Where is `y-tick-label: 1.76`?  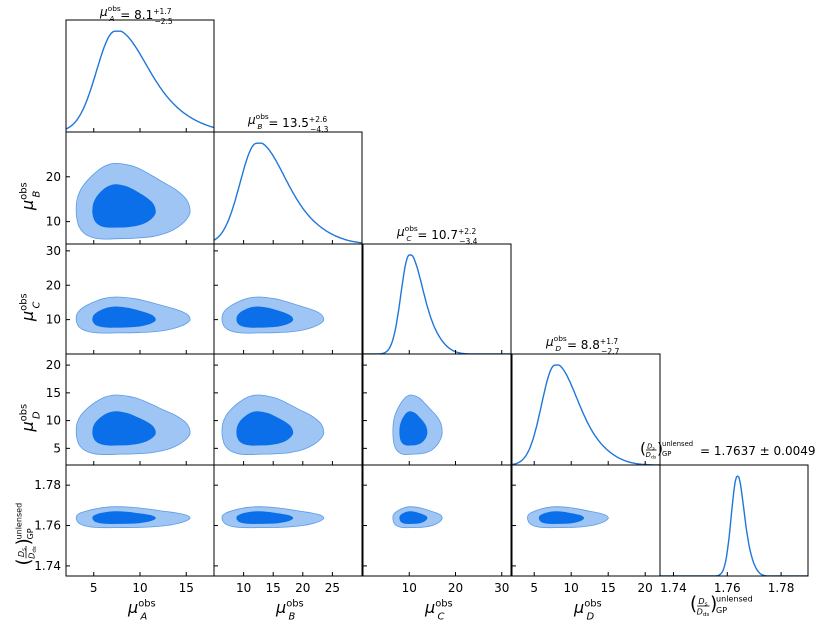
y-tick-label: 1.76 is located at coordinates (47, 526).